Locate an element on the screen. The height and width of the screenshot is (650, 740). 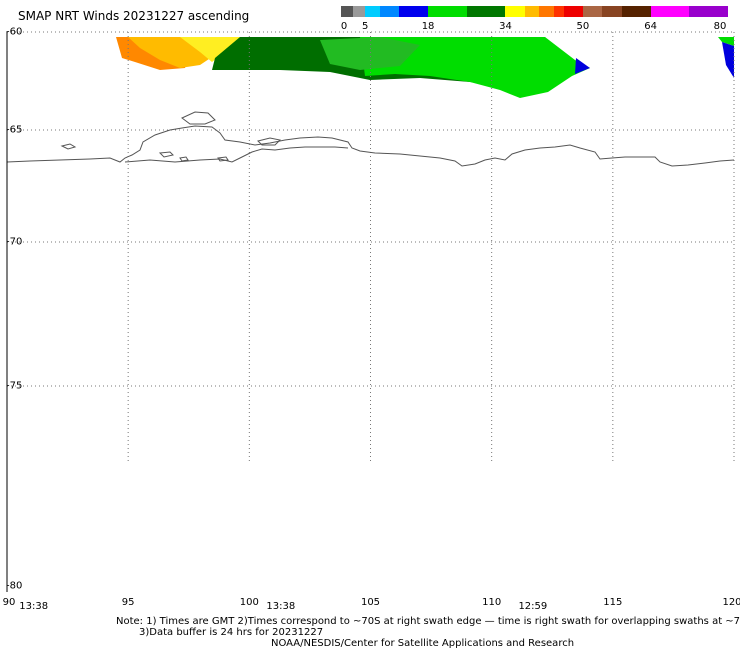
wind-patch-yellow is located at coordinates (211, 49).